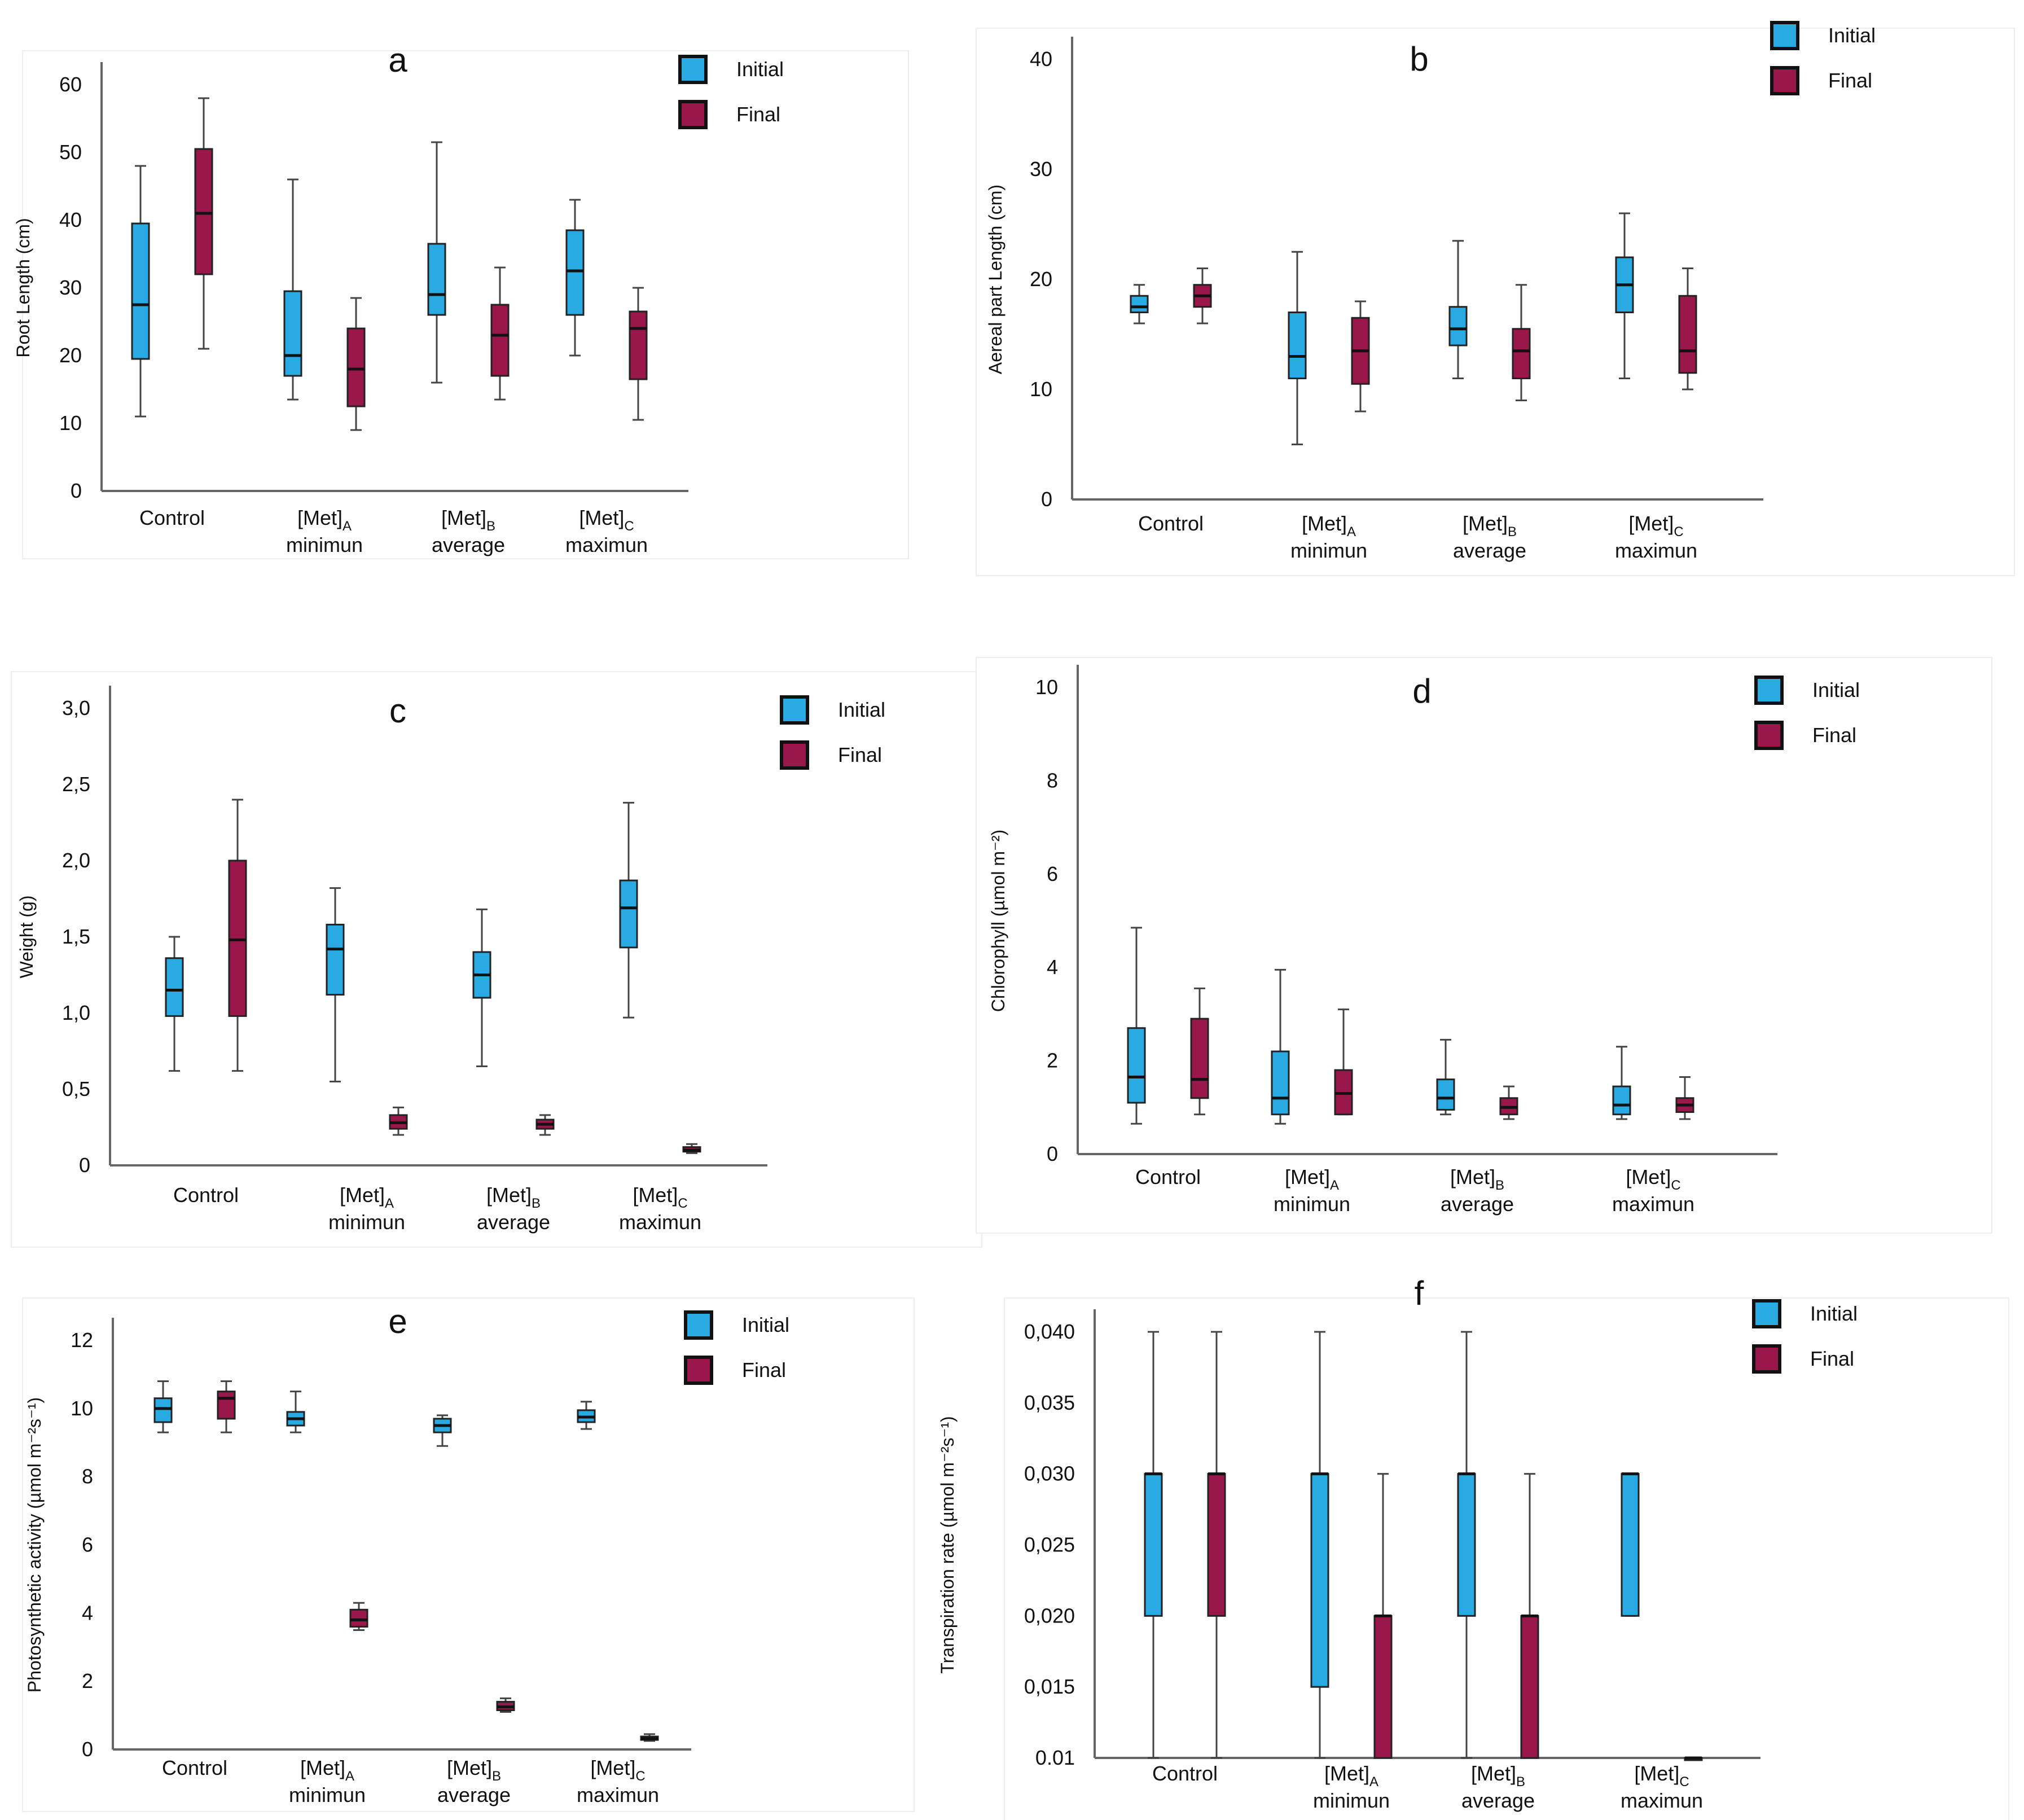  What do you see at coordinates (397, 711) in the screenshot?
I see `panel-letter: c` at bounding box center [397, 711].